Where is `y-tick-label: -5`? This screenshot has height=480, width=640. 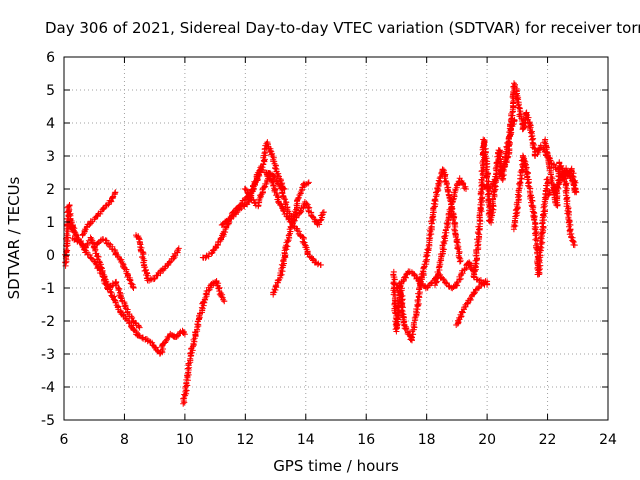 y-tick-label: -5 is located at coordinates (48, 421).